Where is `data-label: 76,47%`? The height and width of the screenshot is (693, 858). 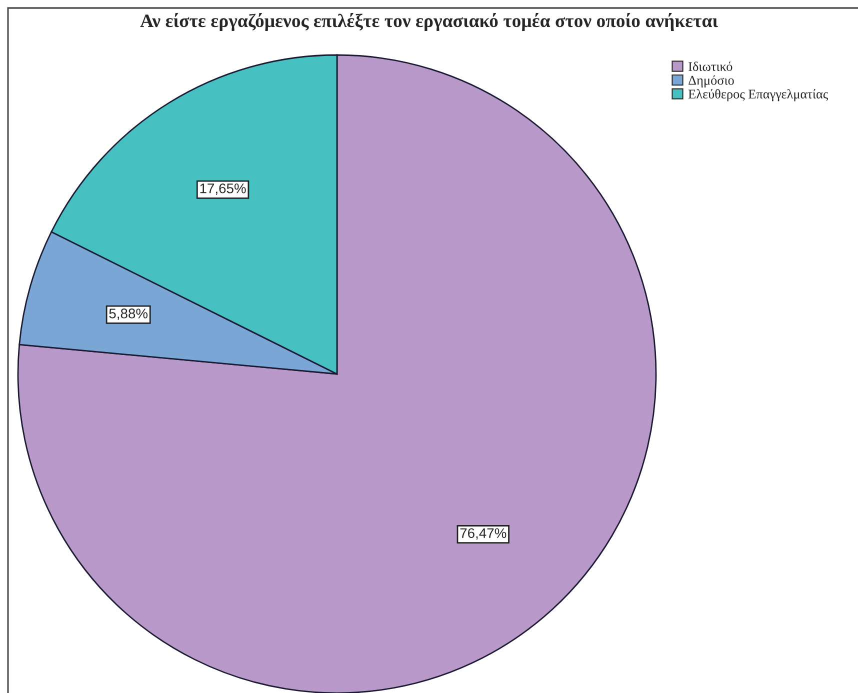 data-label: 76,47% is located at coordinates (483, 534).